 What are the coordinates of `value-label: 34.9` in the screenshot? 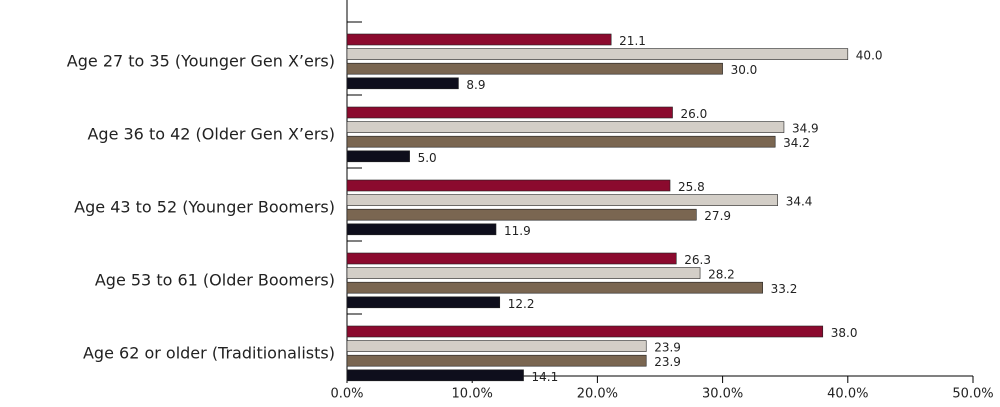 It's located at (805, 129).